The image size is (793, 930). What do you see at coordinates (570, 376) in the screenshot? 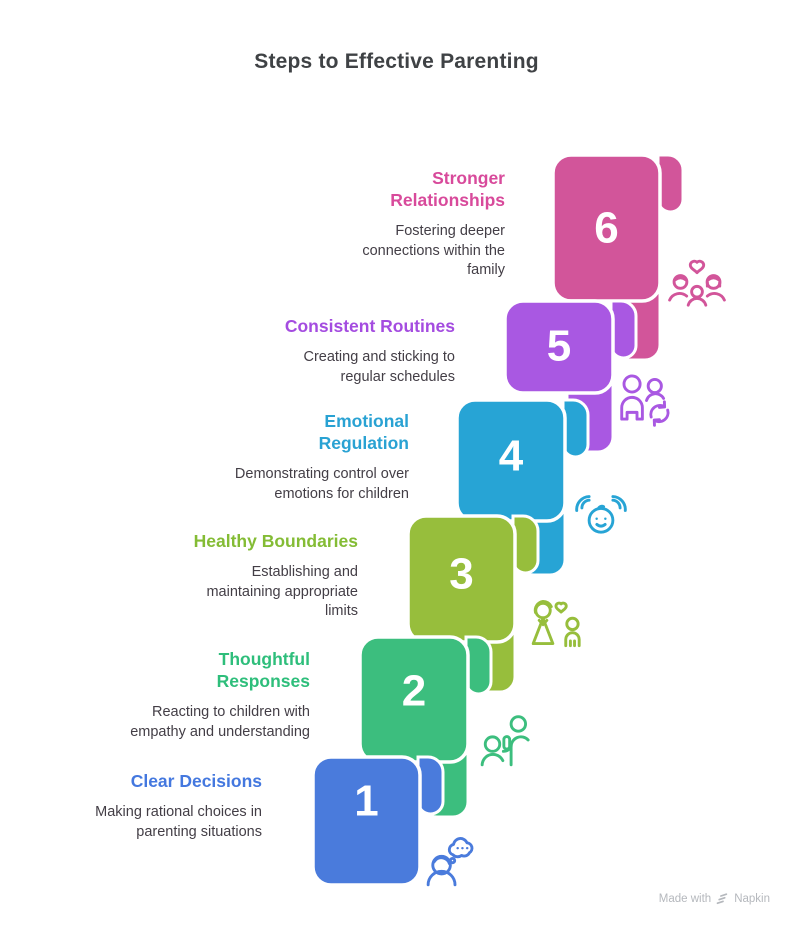
I see `scroll-ribbon-step-5: 5` at bounding box center [570, 376].